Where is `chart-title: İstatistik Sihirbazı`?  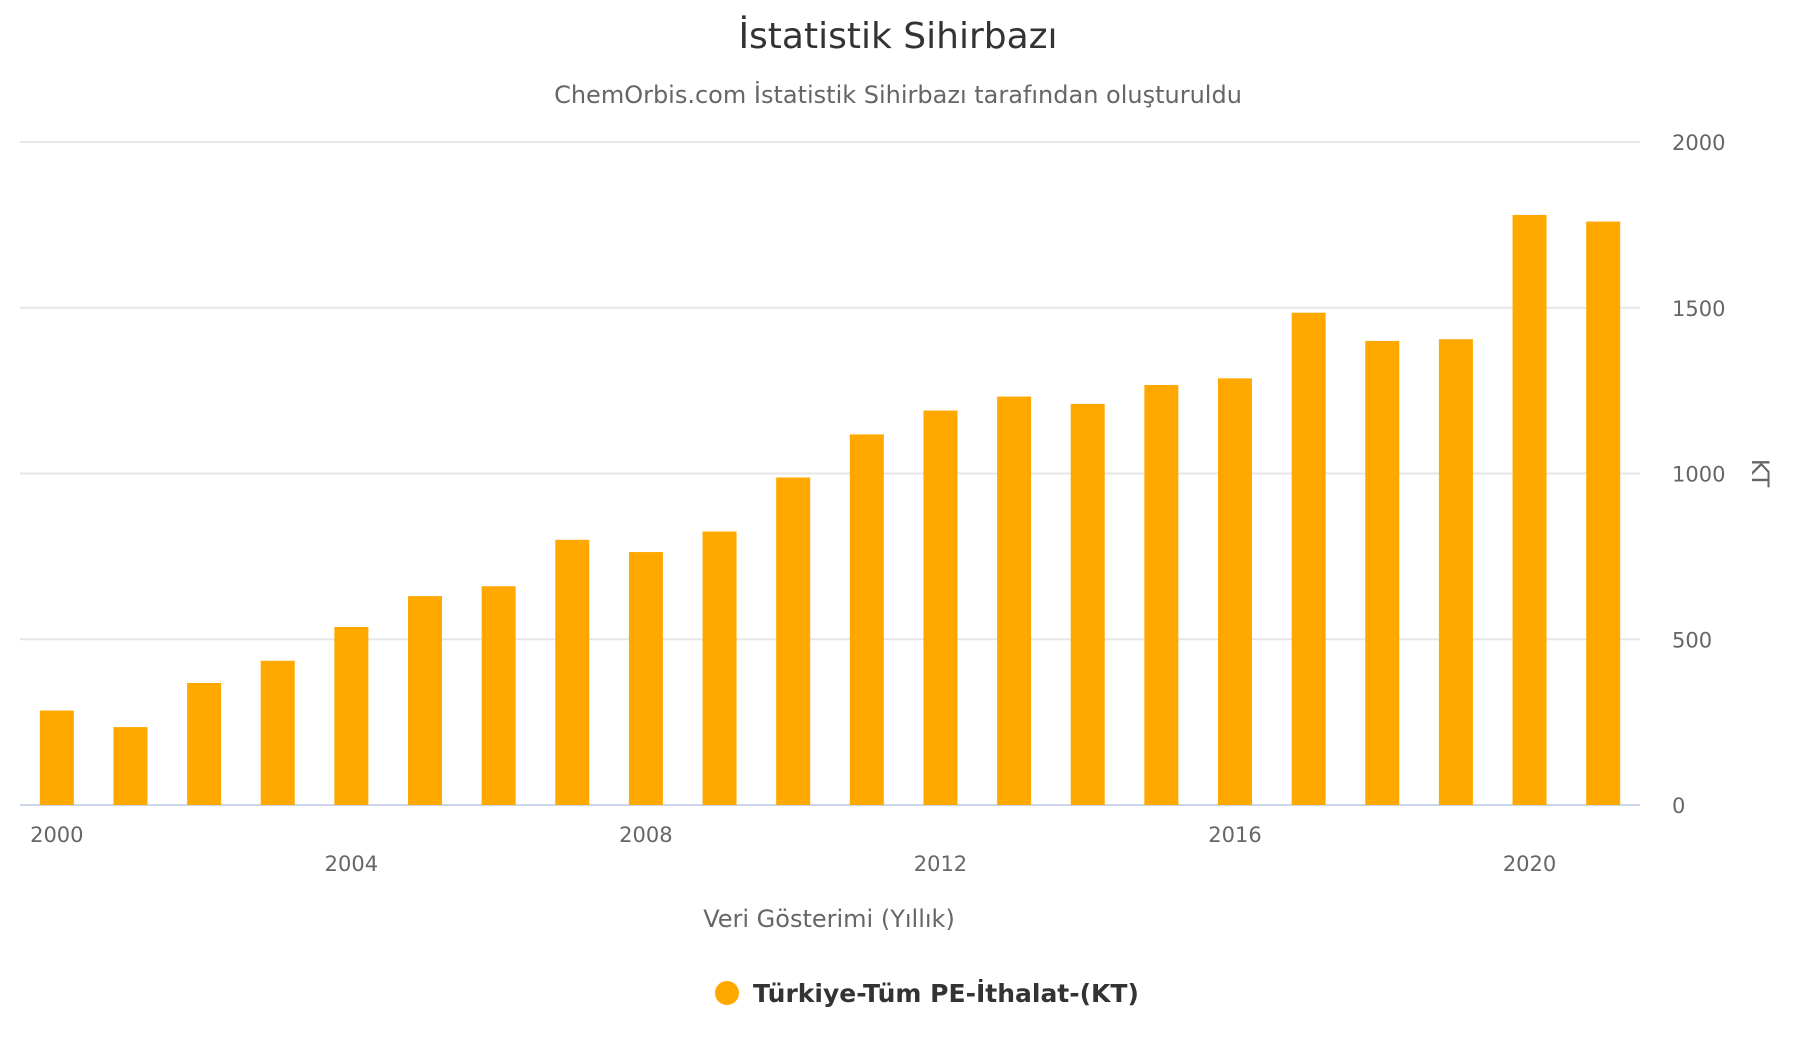
chart-title: İstatistik Sihirbazı is located at coordinates (897, 36).